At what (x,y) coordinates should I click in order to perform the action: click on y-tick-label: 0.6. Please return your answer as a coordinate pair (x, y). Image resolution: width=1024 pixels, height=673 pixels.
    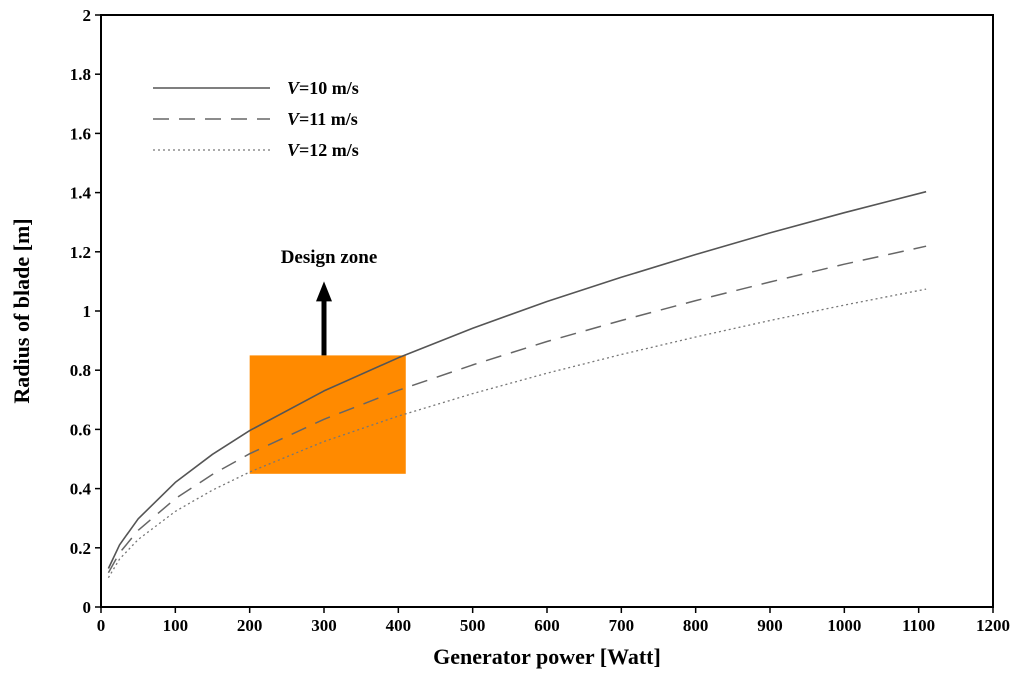
    Looking at the image, I should click on (80, 429).